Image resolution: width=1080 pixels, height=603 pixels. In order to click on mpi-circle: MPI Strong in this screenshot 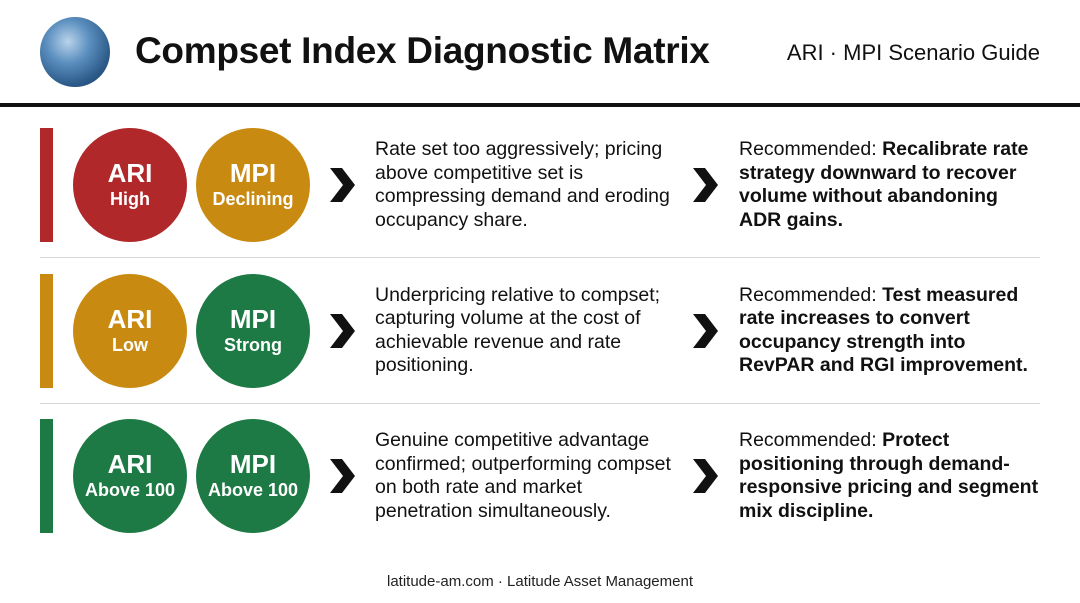, I will do `click(253, 330)`.